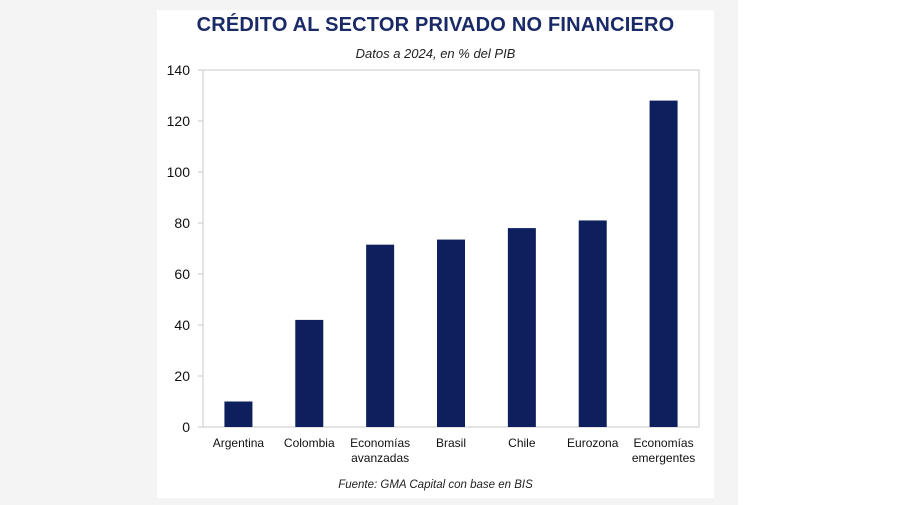 This screenshot has width=900, height=505. Describe the element at coordinates (182, 274) in the screenshot. I see `y-tick-label: 60` at that location.